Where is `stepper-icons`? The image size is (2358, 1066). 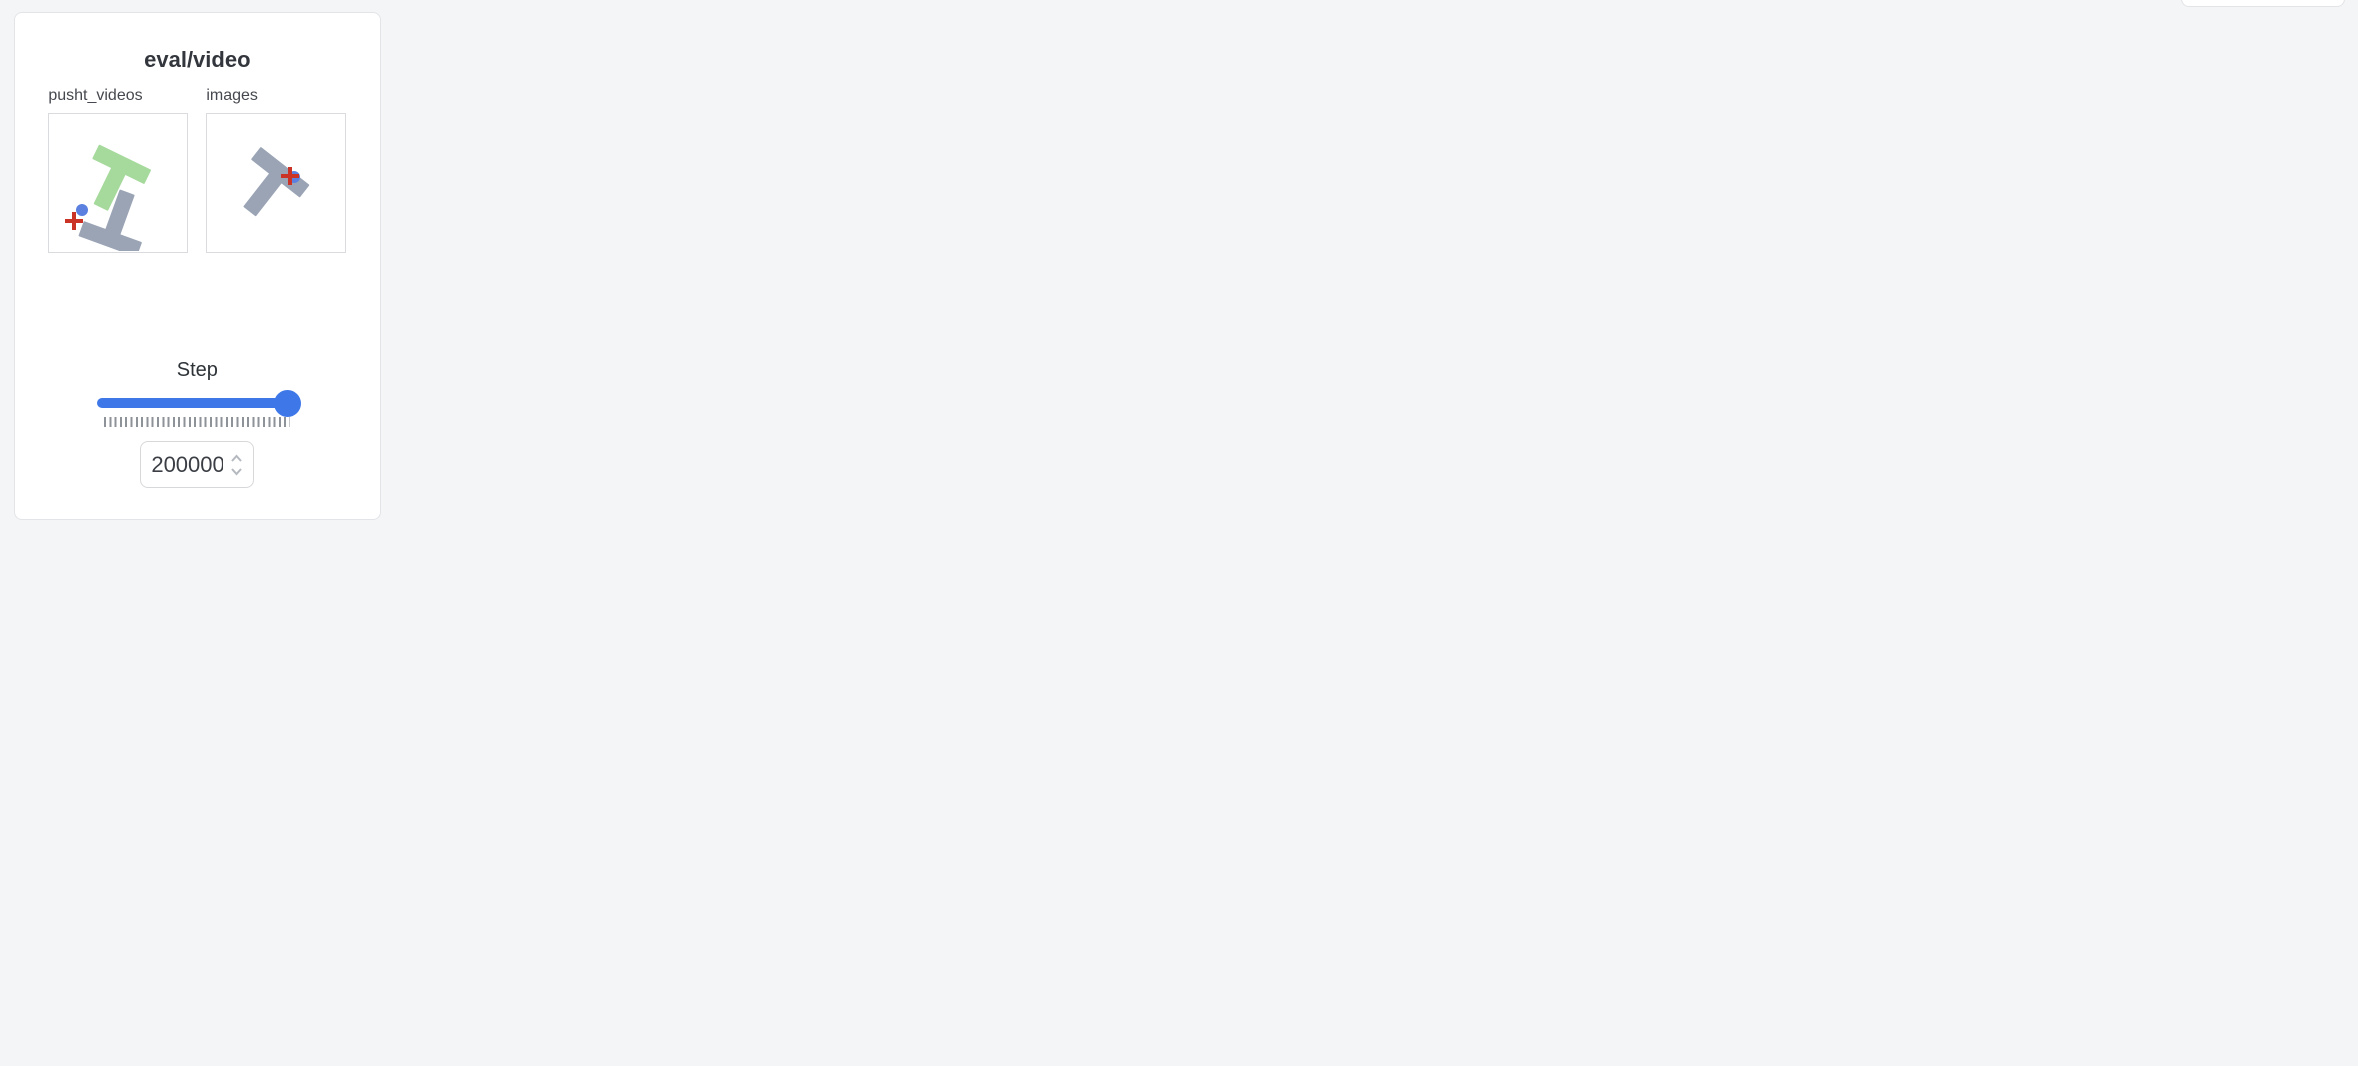 stepper-icons is located at coordinates (236, 465).